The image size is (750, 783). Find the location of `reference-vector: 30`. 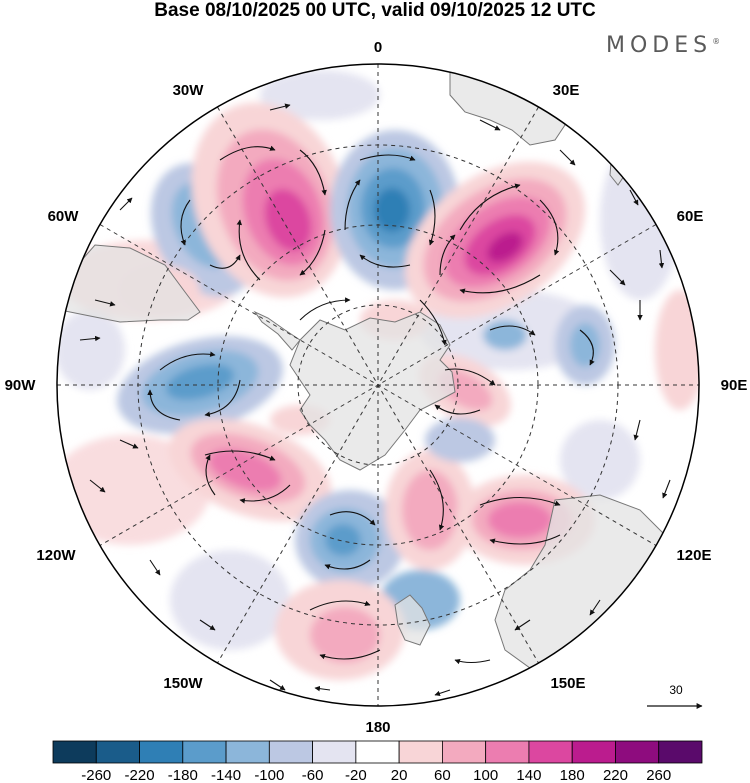

reference-vector: 30 is located at coordinates (675, 696).